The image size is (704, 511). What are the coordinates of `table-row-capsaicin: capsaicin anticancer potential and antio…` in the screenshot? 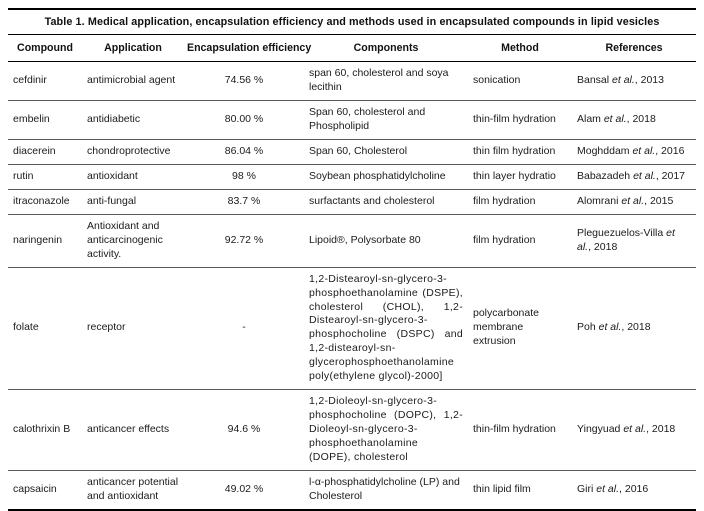 It's located at (352, 490).